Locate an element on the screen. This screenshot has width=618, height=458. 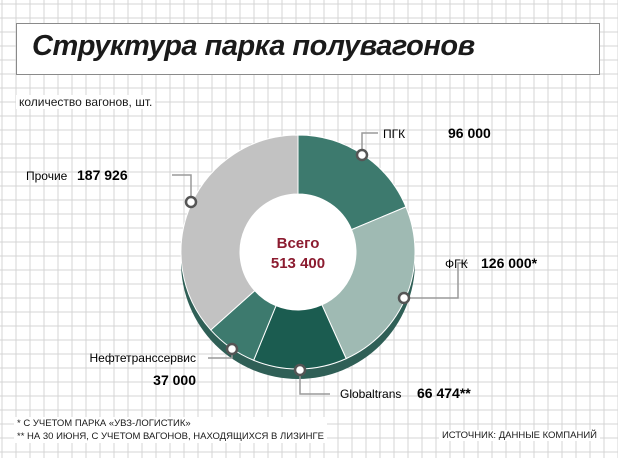
slice-value-label: 187 926 is located at coordinates (102, 175).